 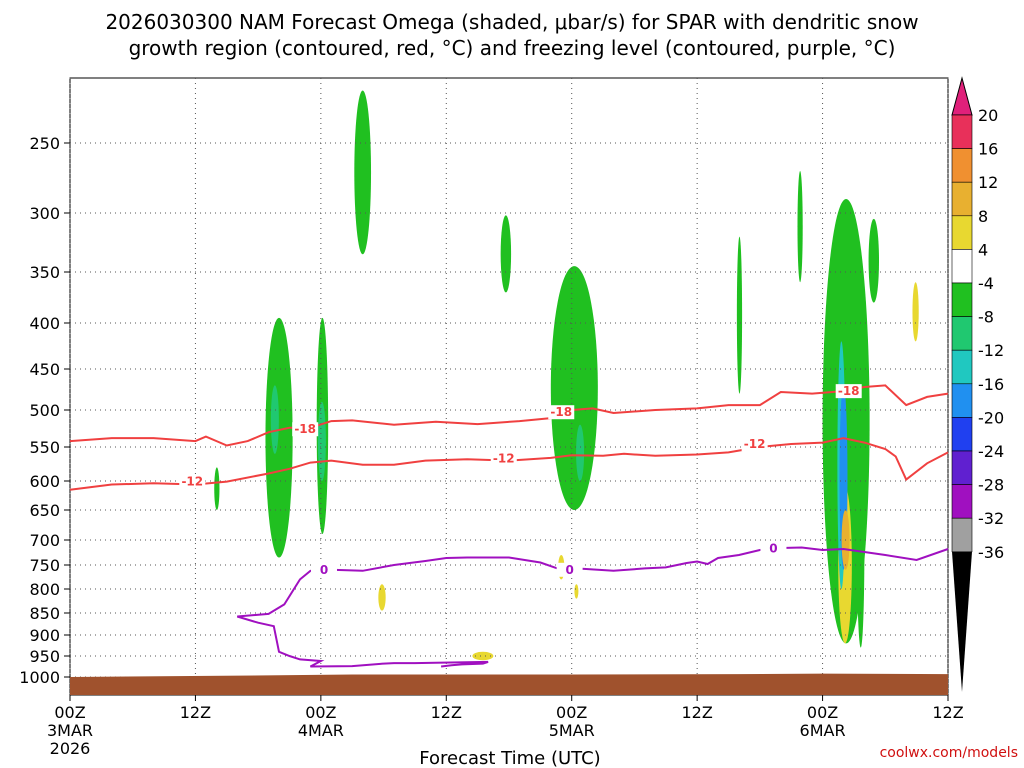 What do you see at coordinates (991, 384) in the screenshot?
I see `colorbar-label: -16` at bounding box center [991, 384].